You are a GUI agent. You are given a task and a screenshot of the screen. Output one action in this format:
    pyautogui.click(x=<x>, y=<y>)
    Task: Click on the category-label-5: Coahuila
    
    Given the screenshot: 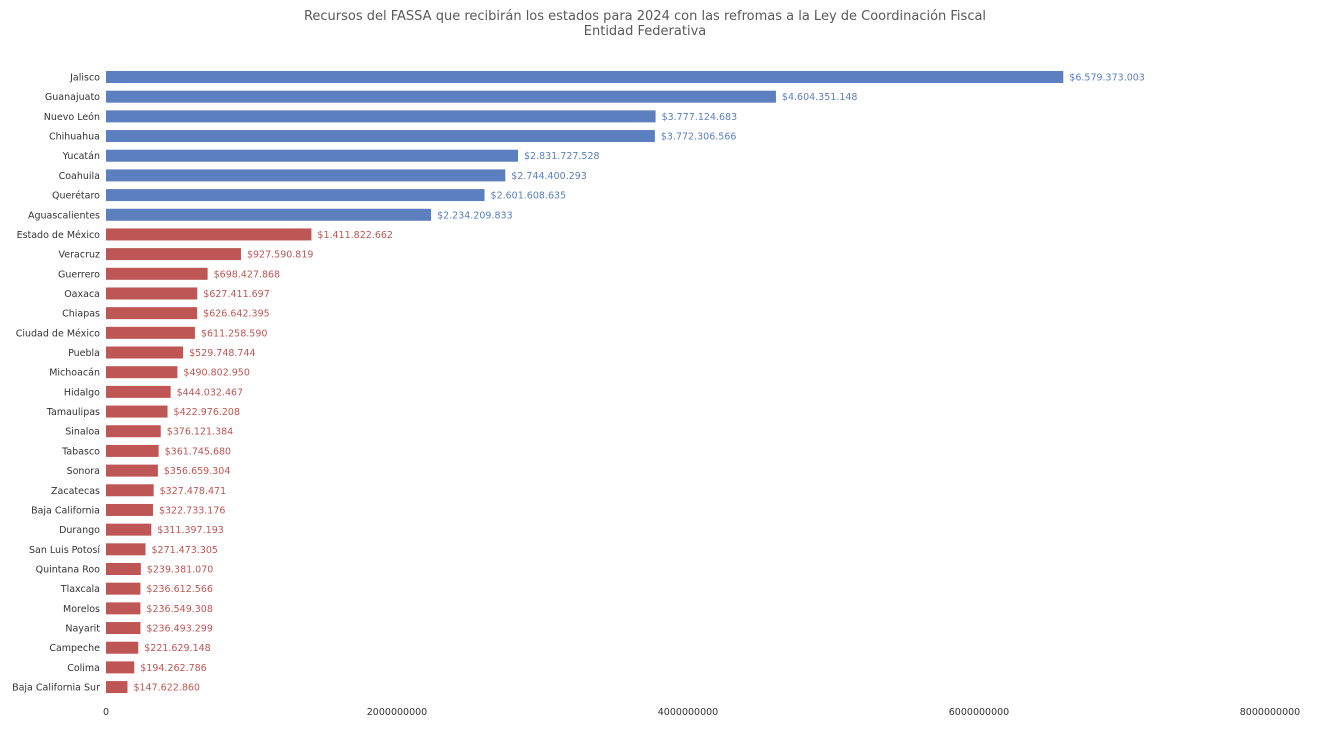 What is the action you would take?
    pyautogui.click(x=79, y=176)
    